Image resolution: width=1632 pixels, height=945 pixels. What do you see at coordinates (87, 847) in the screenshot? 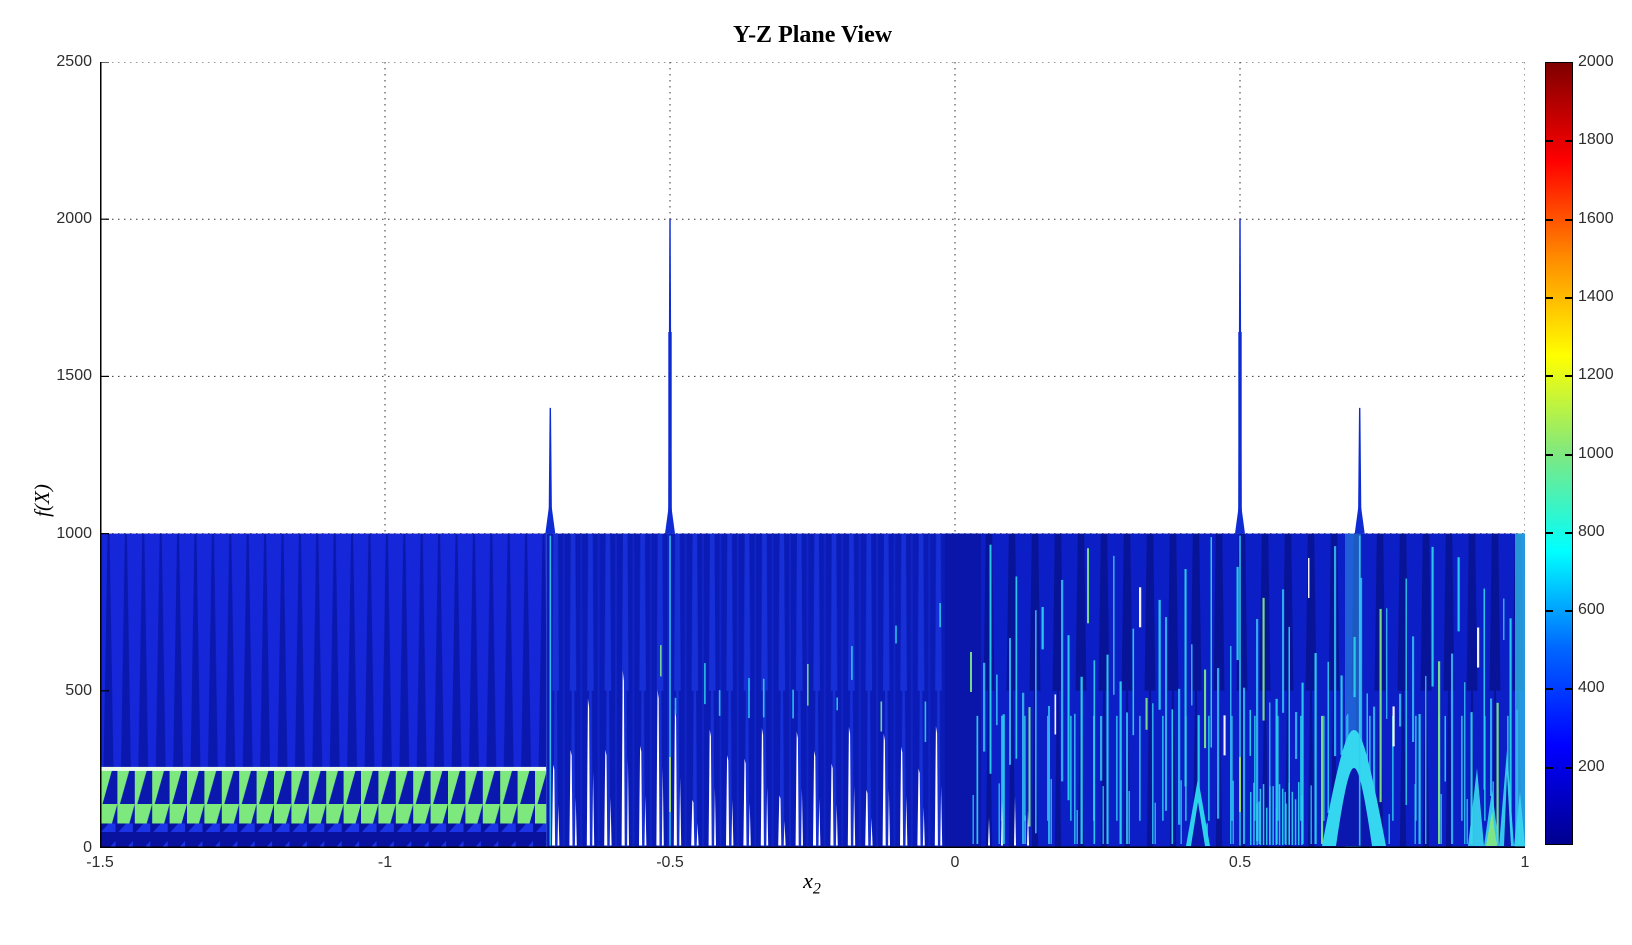
I see `y-tick-label: 0` at bounding box center [87, 847].